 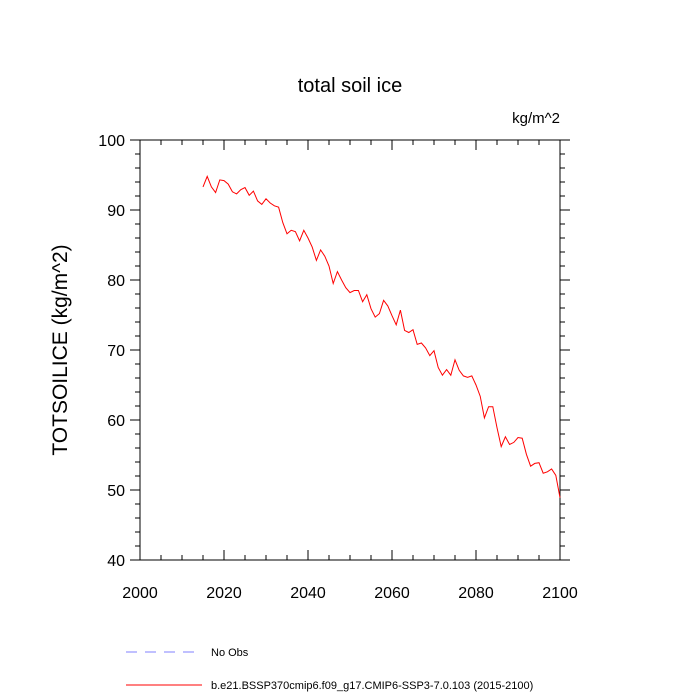 What do you see at coordinates (308, 593) in the screenshot?
I see `x-tick-label: 2040` at bounding box center [308, 593].